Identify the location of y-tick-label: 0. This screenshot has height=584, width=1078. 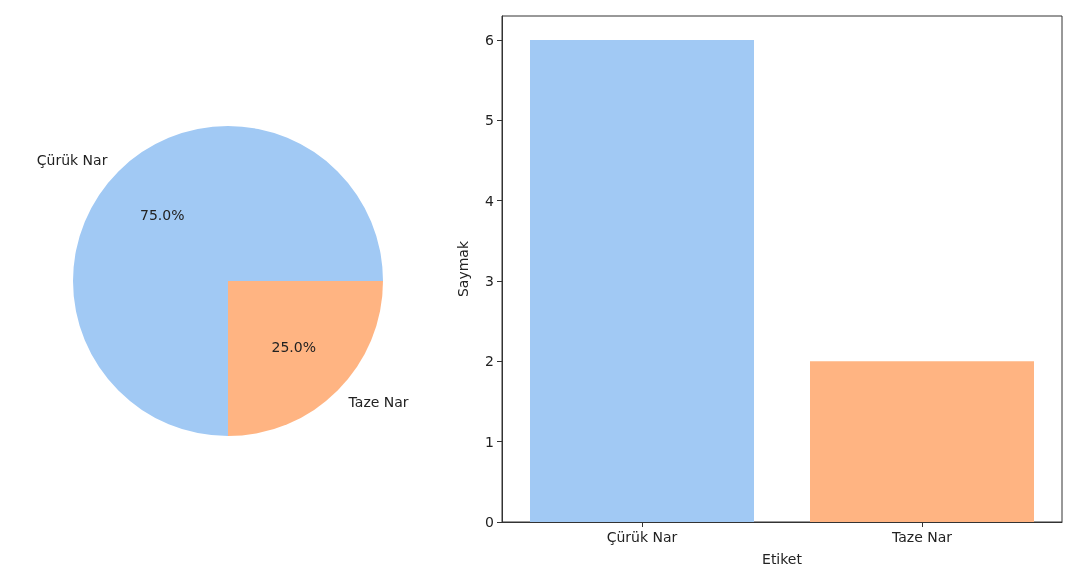
(489, 522).